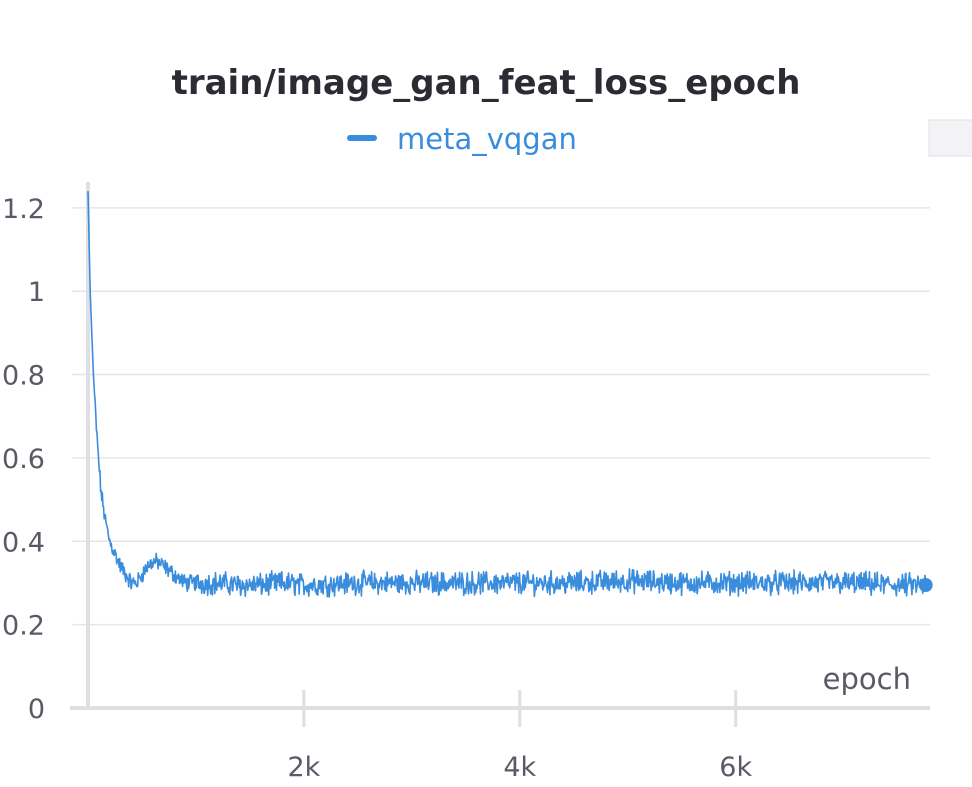  Describe the element at coordinates (23, 626) in the screenshot. I see `y-tick-label: 0.2` at that location.